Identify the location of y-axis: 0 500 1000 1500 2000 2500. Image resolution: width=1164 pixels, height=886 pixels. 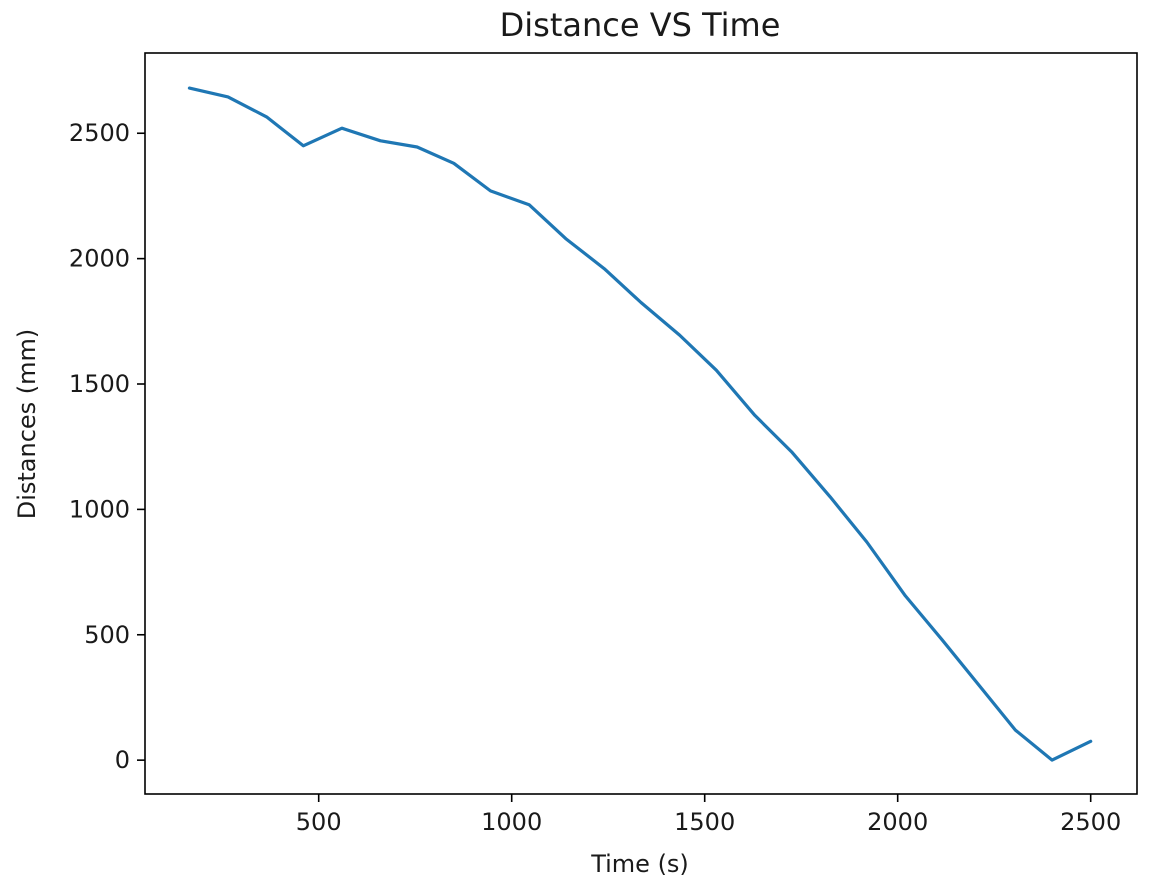
(107, 446).